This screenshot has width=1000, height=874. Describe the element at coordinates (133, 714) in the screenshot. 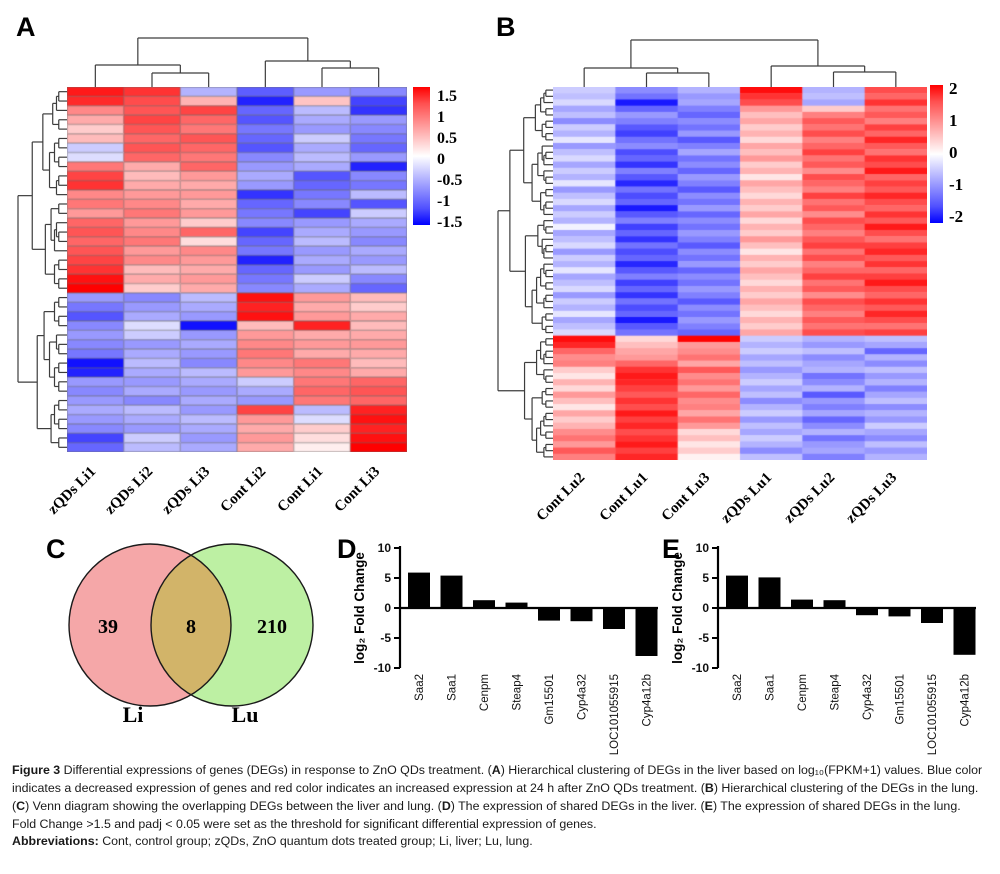

I see `venn-left-set-label: Li` at that location.